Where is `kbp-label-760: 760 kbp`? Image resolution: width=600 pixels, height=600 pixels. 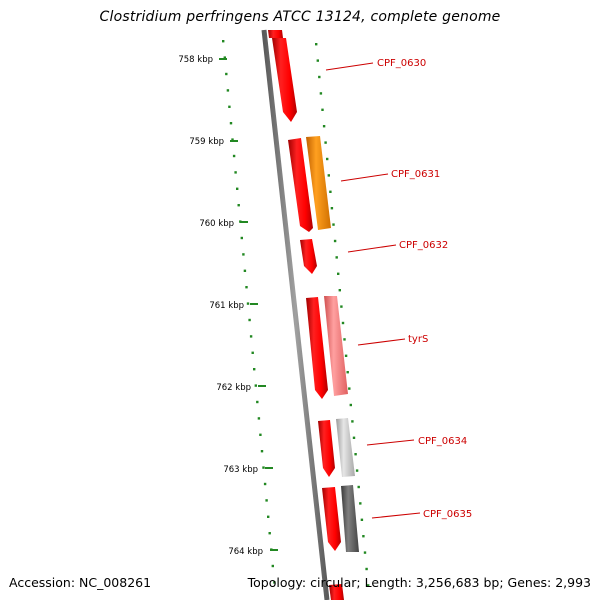 kbp-label-760: 760 kbp is located at coordinates (216, 224).